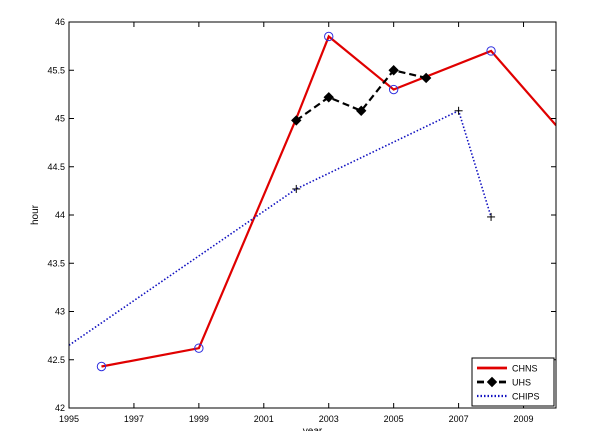 The height and width of the screenshot is (436, 604). What do you see at coordinates (35, 214) in the screenshot?
I see `y-axis-label: hour` at bounding box center [35, 214].